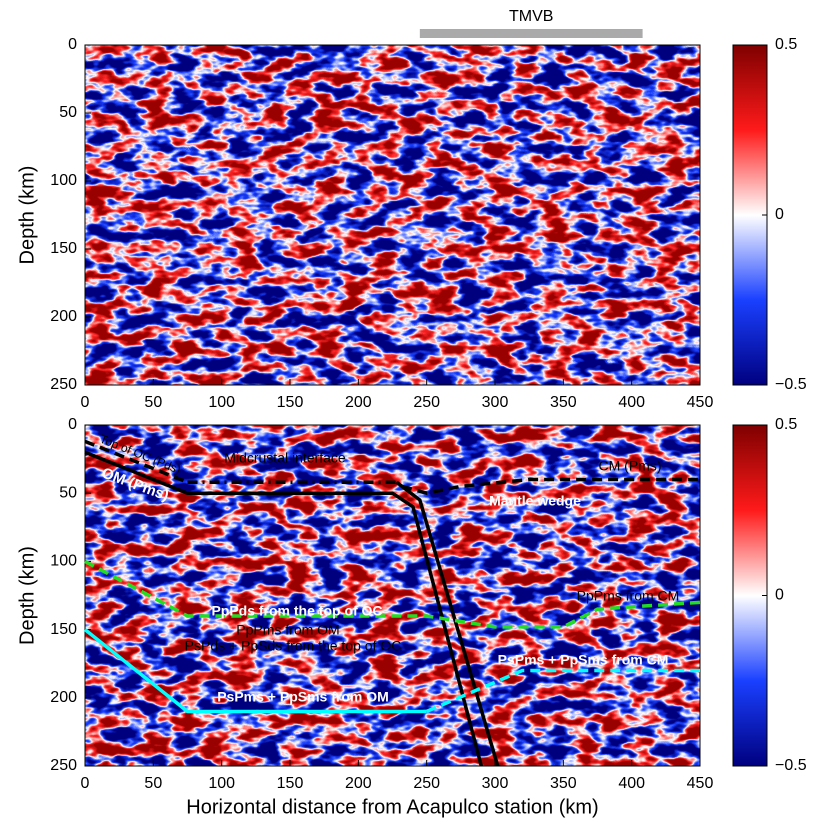  Describe the element at coordinates (303, 697) in the screenshot. I see `annotation: PsPms + PpSms from OM` at that location.